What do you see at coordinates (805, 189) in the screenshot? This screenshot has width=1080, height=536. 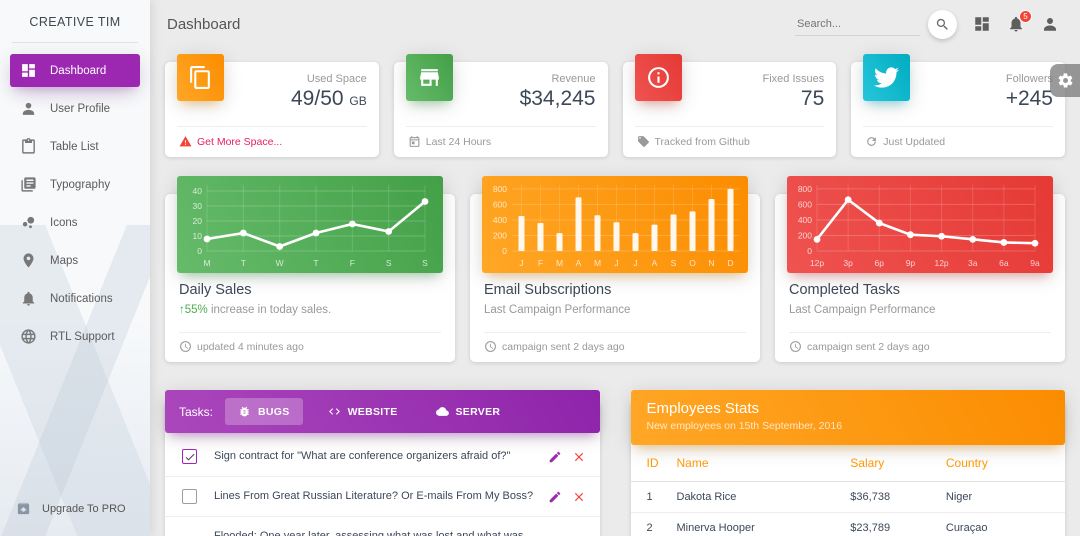 I see `svg-text: 800` at bounding box center [805, 189].